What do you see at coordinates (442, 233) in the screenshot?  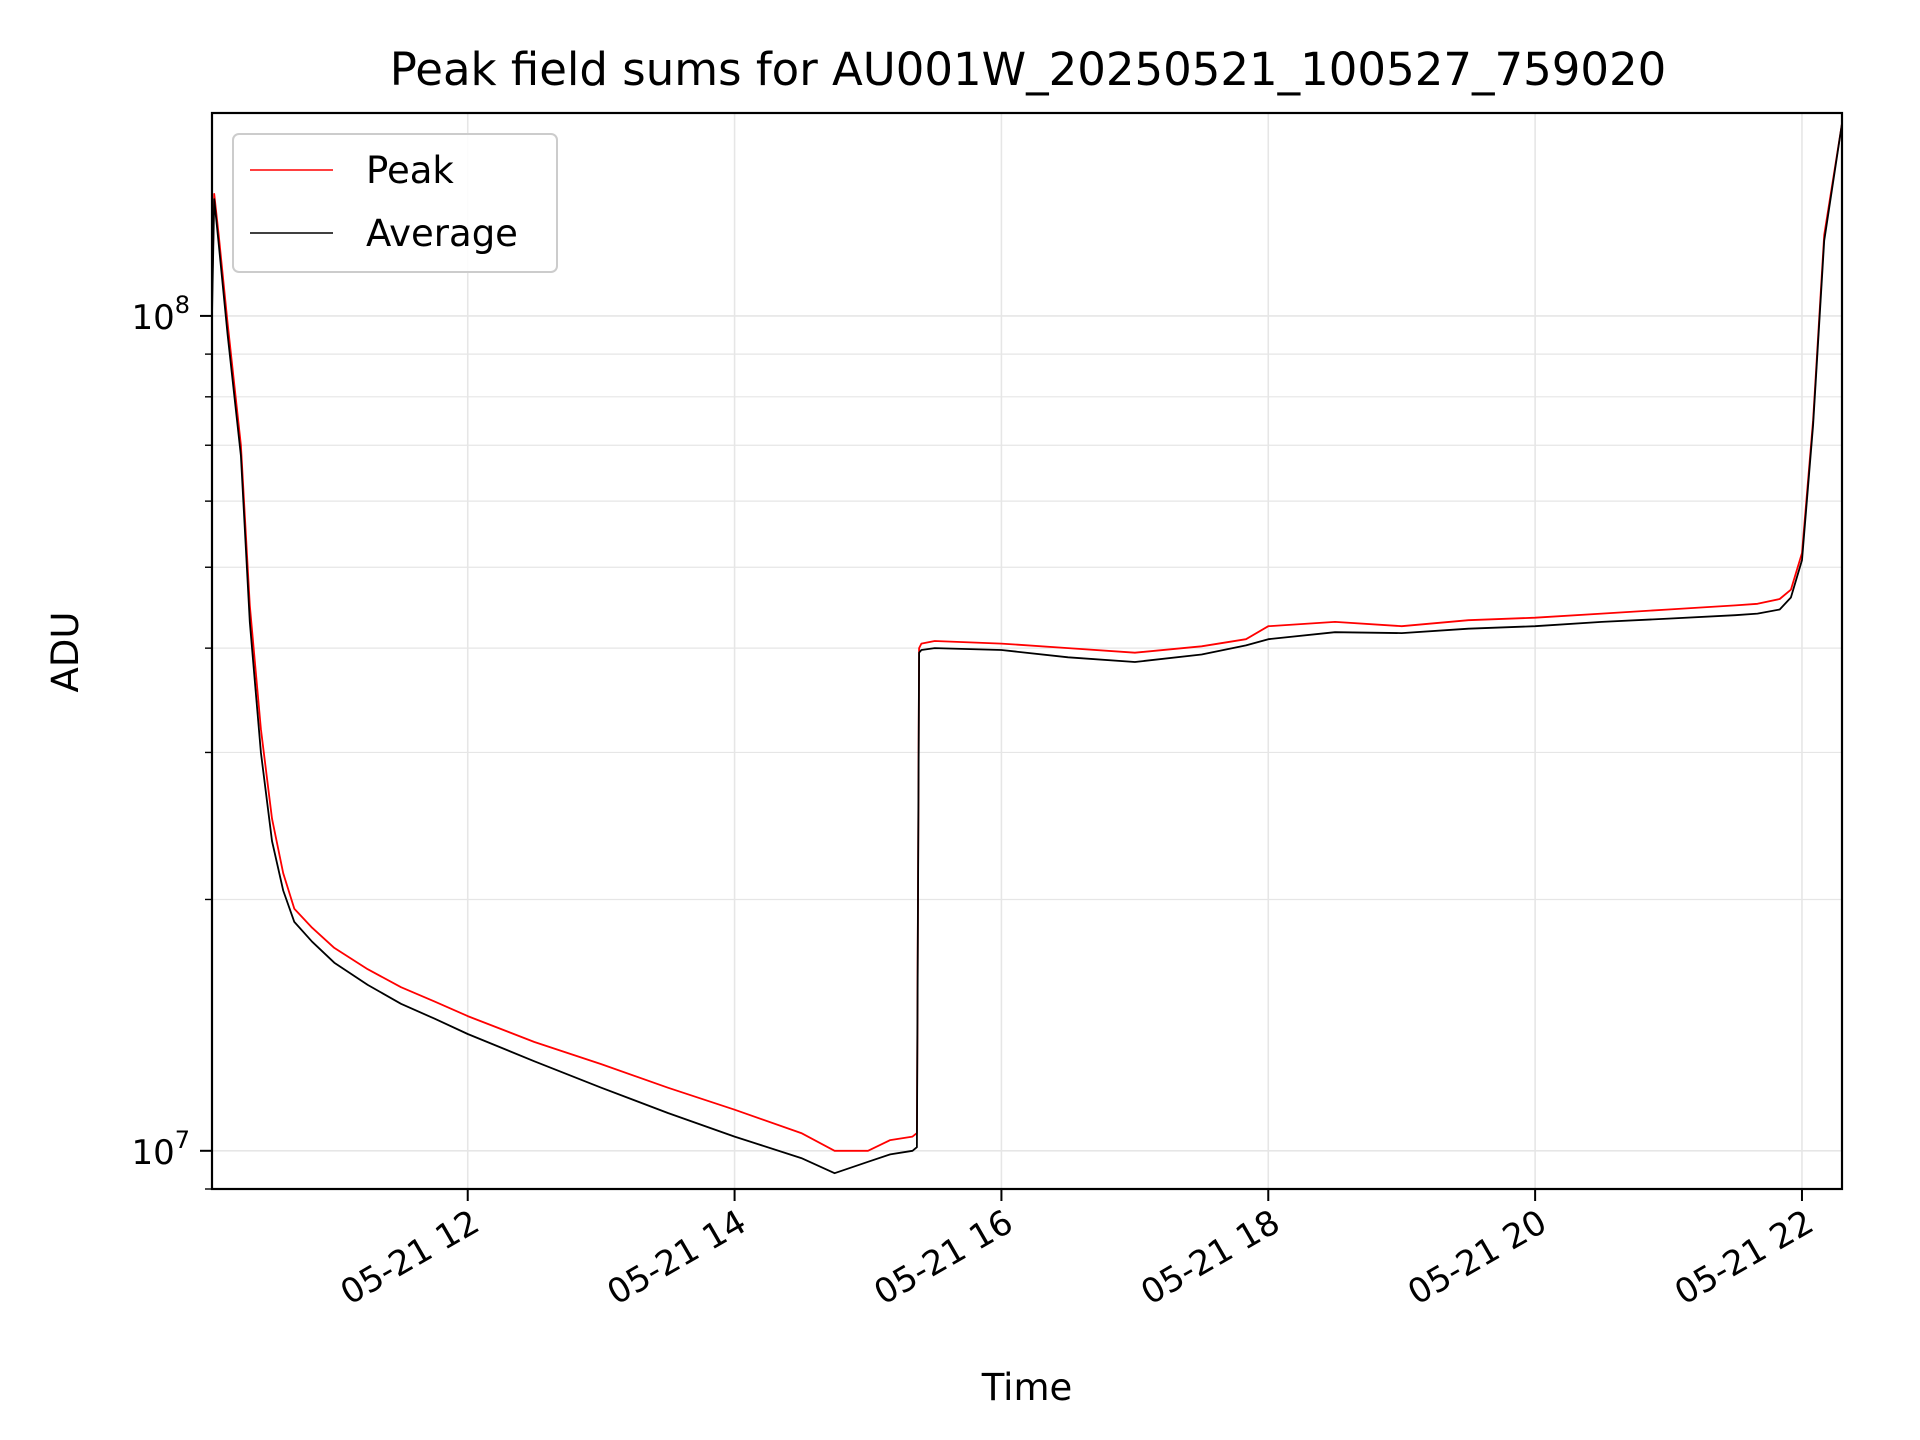 I see `legend-label-average: Average` at bounding box center [442, 233].